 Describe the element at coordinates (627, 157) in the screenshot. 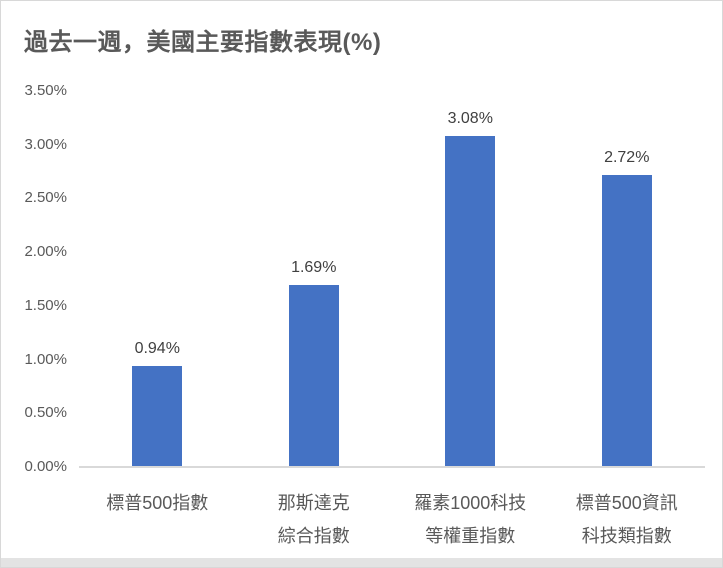

I see `bar-value-label: 2.72%` at that location.